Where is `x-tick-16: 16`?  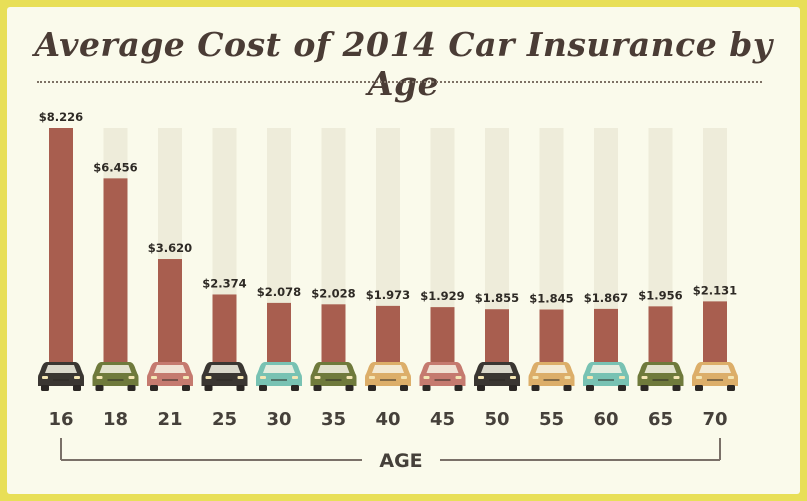 x-tick-16: 16 is located at coordinates (60, 419).